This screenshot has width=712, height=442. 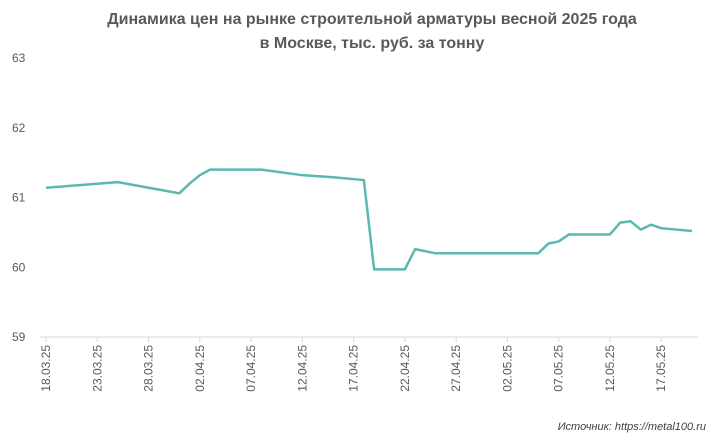 I want to click on x-tick-label: 28.03.25, so click(x=149, y=368).